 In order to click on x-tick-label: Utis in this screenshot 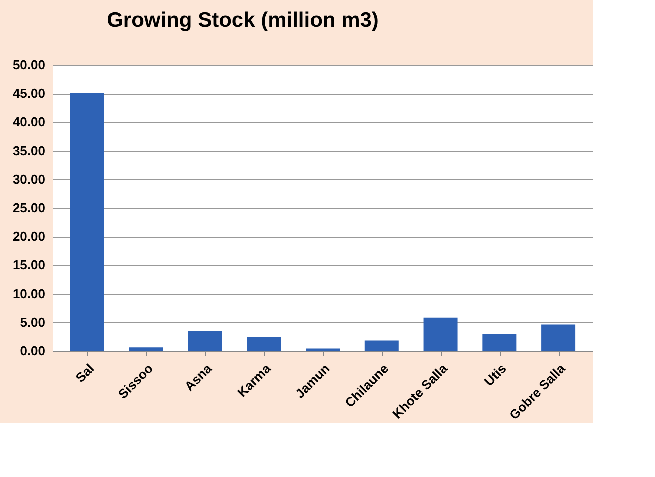, I will do `click(495, 375)`.